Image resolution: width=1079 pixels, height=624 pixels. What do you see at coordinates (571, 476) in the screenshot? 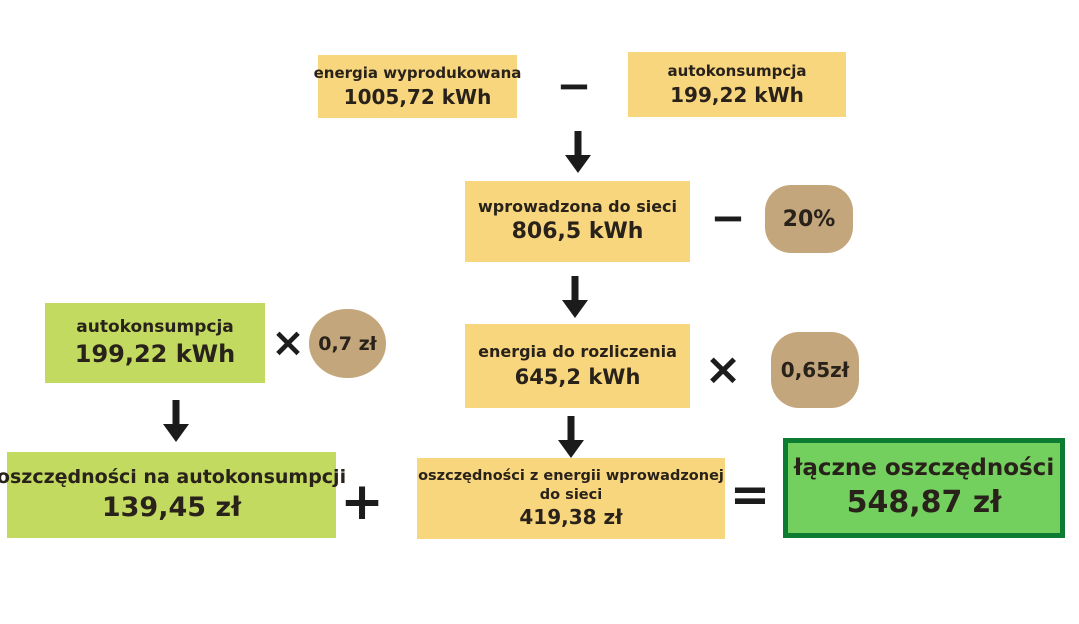
I see `node-label-line1: oszczędności z energii wprowadzonej` at bounding box center [571, 476].